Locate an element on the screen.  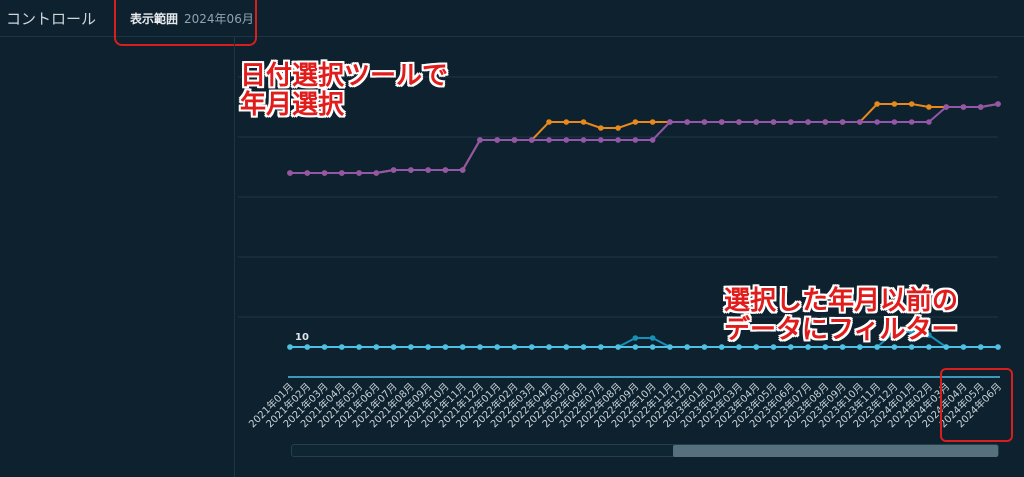
date-range-selector: 表示範囲 2024年06月 is located at coordinates (192, 18).